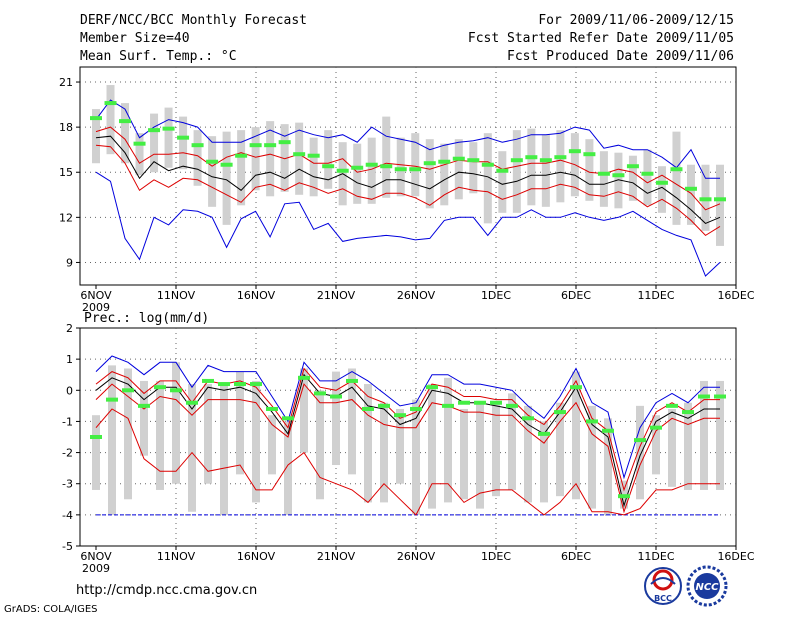 The image size is (800, 618). I want to click on temp-ytick-label: 15, so click(66, 172).